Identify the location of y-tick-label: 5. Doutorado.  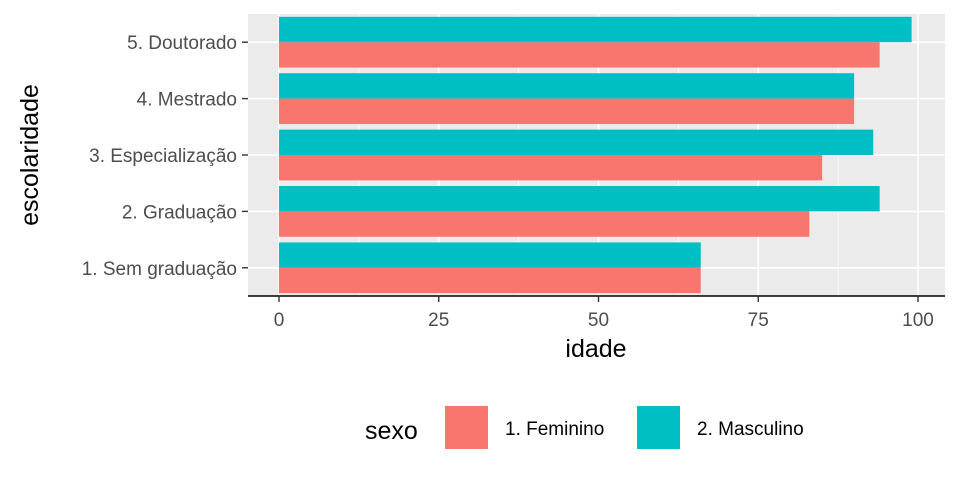
(182, 43).